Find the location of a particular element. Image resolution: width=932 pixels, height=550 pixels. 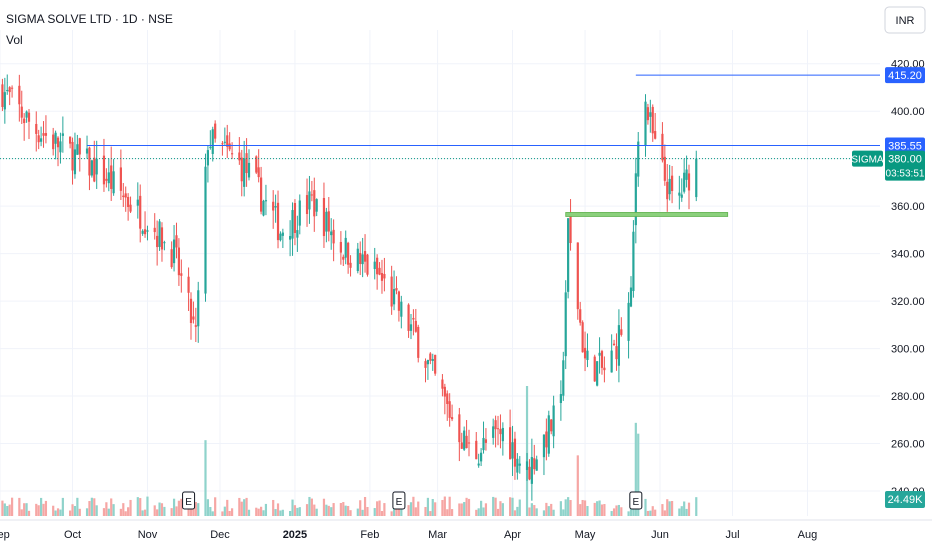

x-tick-label: Mar is located at coordinates (437, 535).